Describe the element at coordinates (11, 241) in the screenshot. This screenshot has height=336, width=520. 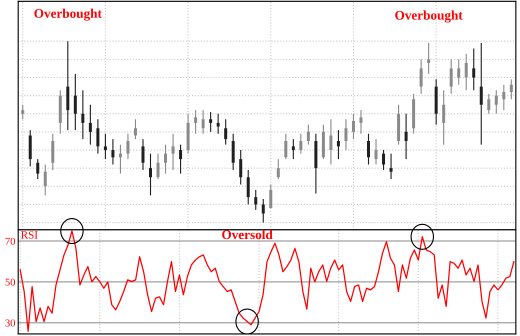
I see `y-tick-label: 70` at that location.